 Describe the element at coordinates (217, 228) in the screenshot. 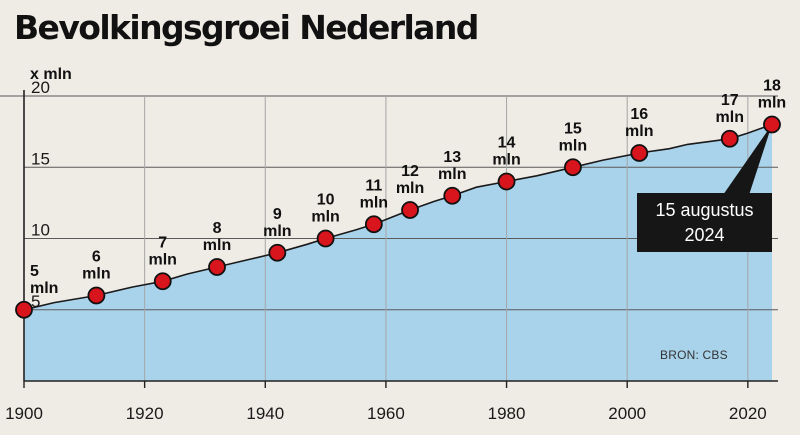

I see `milestone-value-label: 8` at that location.